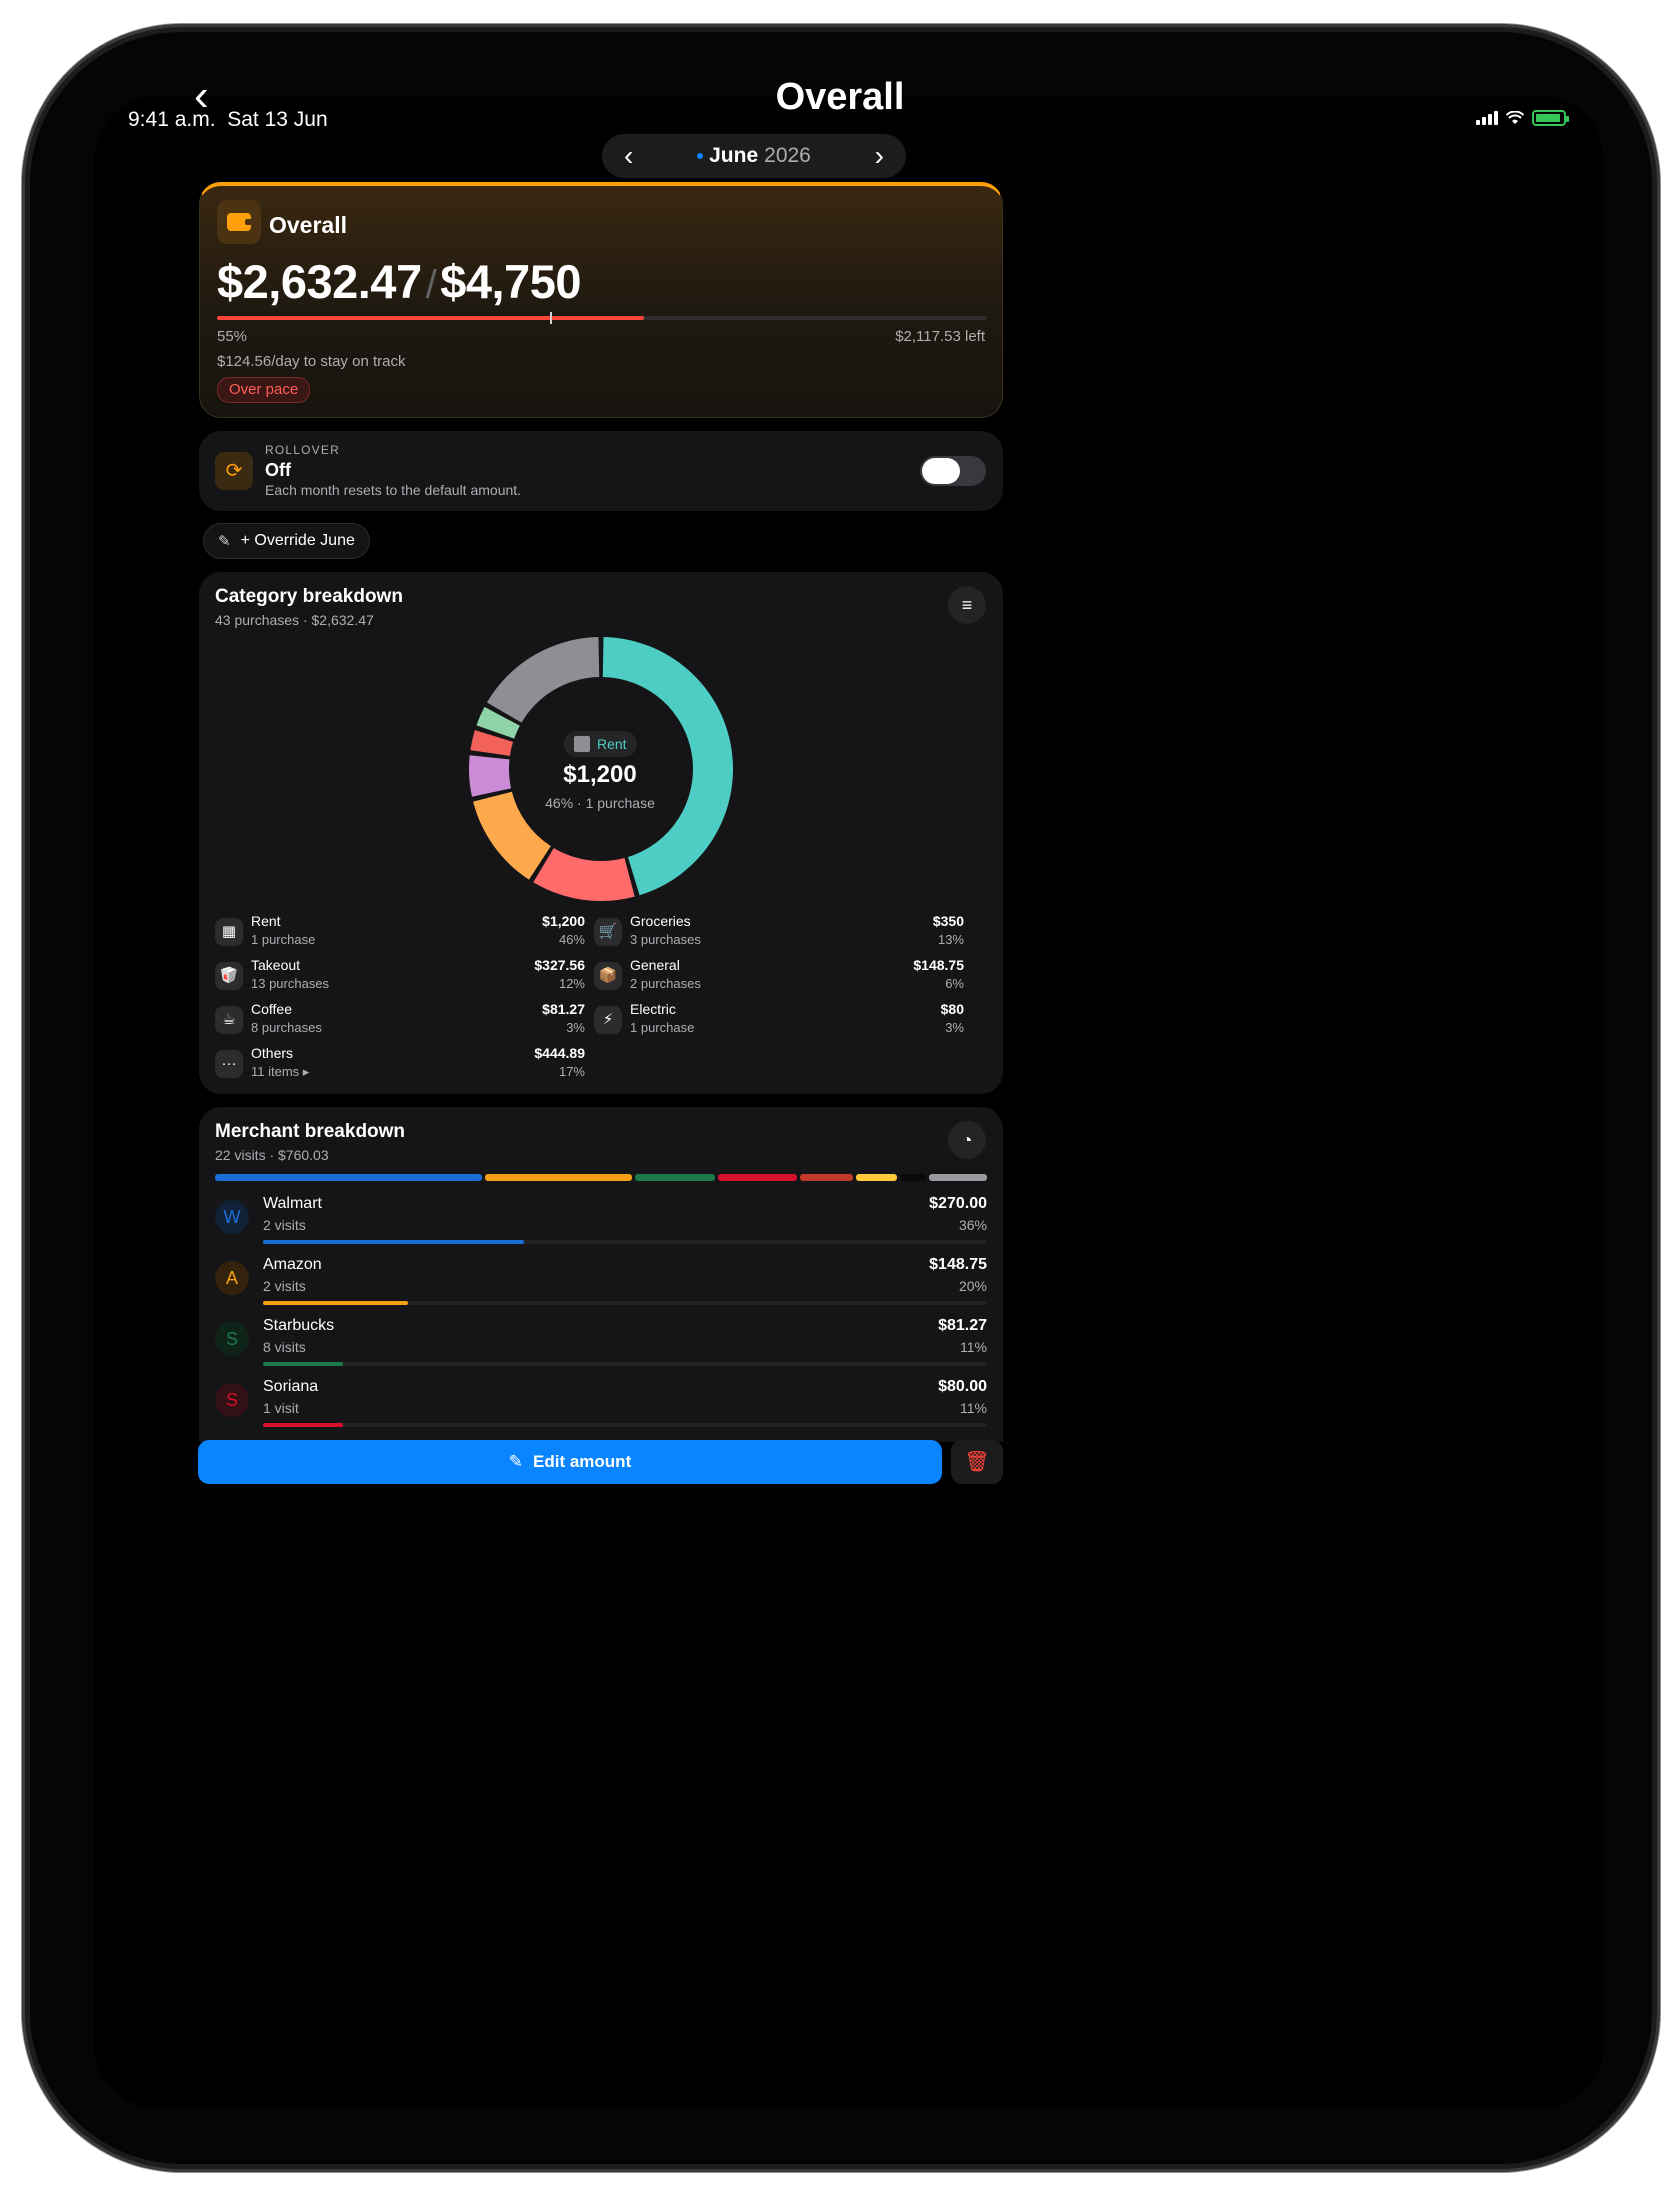 The width and height of the screenshot is (1680, 2192). What do you see at coordinates (840, 97) in the screenshot?
I see `page-title: Overall` at bounding box center [840, 97].